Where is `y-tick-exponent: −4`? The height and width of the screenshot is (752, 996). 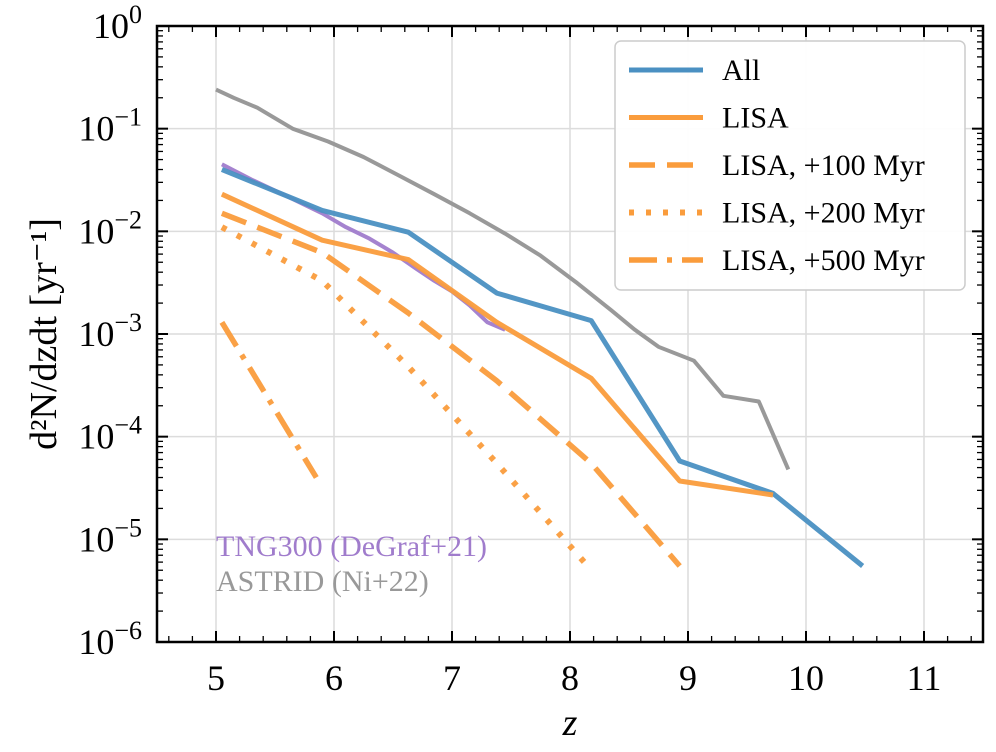
y-tick-exponent: −4 is located at coordinates (128, 425).